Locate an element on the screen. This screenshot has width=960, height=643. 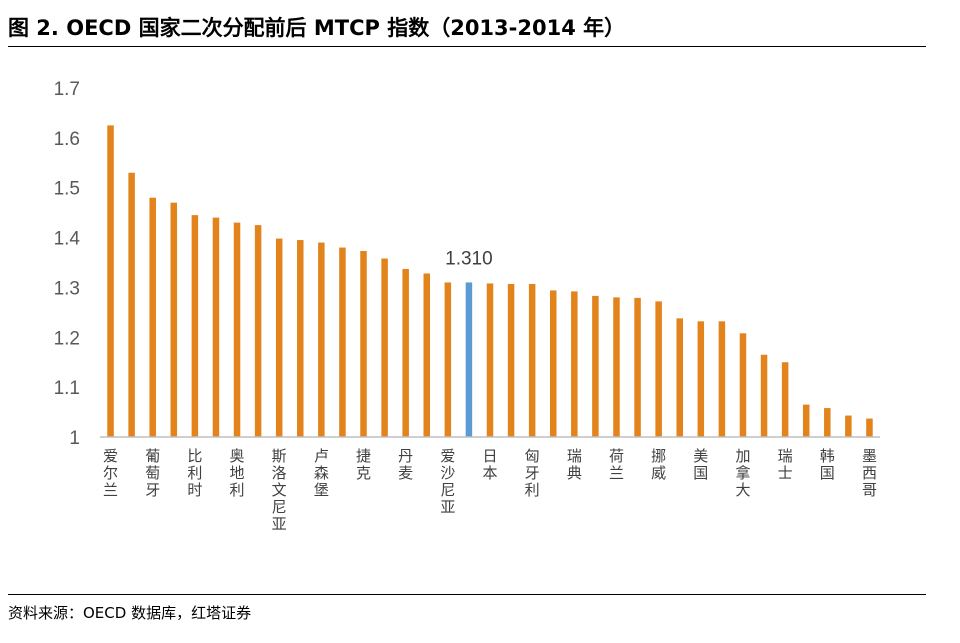
x-tick-label: 斯洛文尼亚 is located at coordinates (279, 490).